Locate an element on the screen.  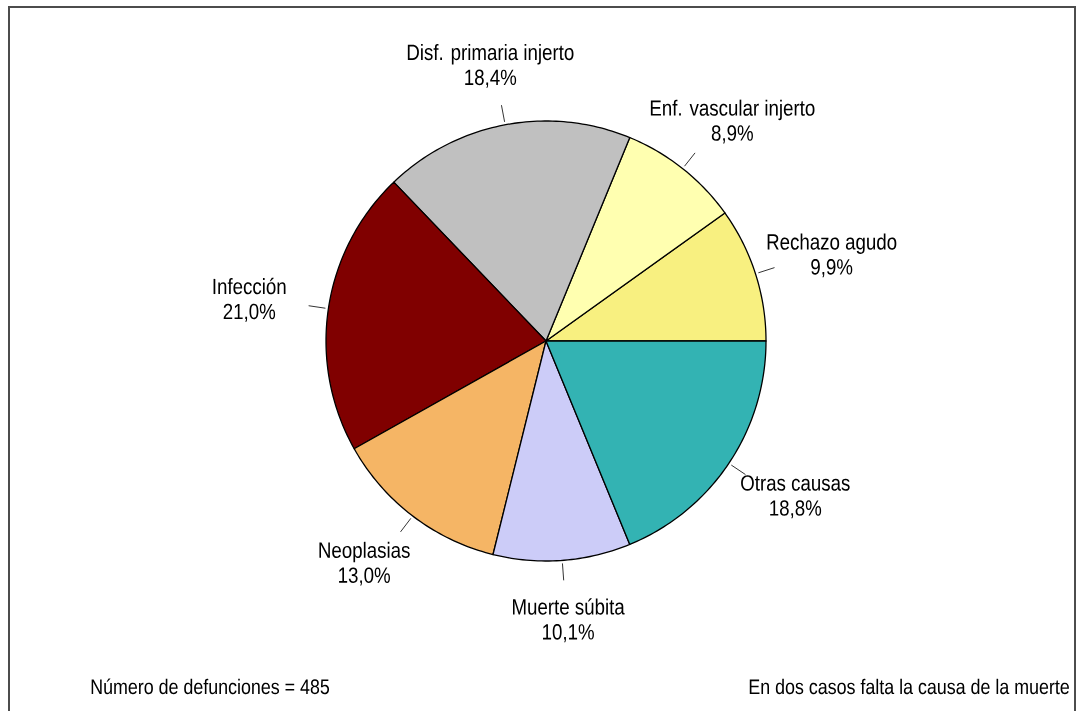
data-label: 13,0% is located at coordinates (364, 576).